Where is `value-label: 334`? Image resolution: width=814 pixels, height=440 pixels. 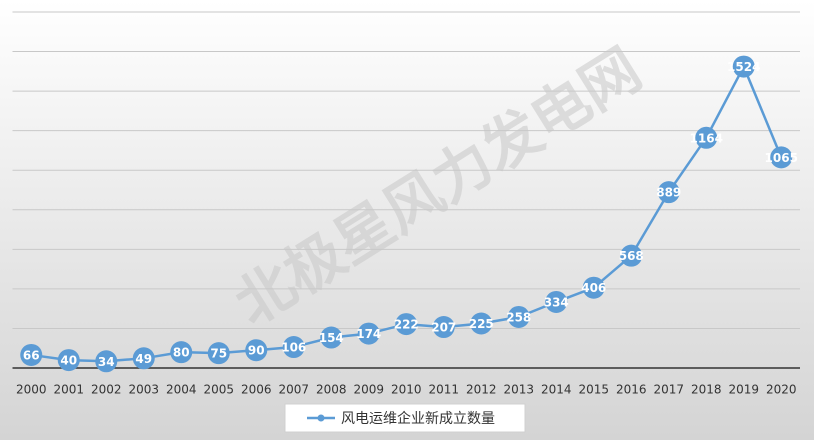 value-label: 334 is located at coordinates (556, 302).